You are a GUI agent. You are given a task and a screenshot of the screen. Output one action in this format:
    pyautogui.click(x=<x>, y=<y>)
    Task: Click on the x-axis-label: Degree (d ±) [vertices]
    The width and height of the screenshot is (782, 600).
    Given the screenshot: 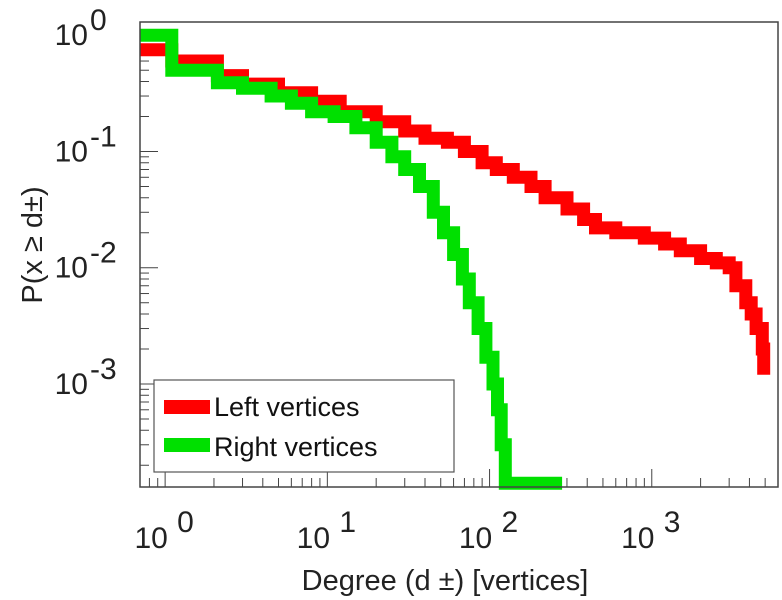 What is the action you would take?
    pyautogui.click(x=445, y=581)
    